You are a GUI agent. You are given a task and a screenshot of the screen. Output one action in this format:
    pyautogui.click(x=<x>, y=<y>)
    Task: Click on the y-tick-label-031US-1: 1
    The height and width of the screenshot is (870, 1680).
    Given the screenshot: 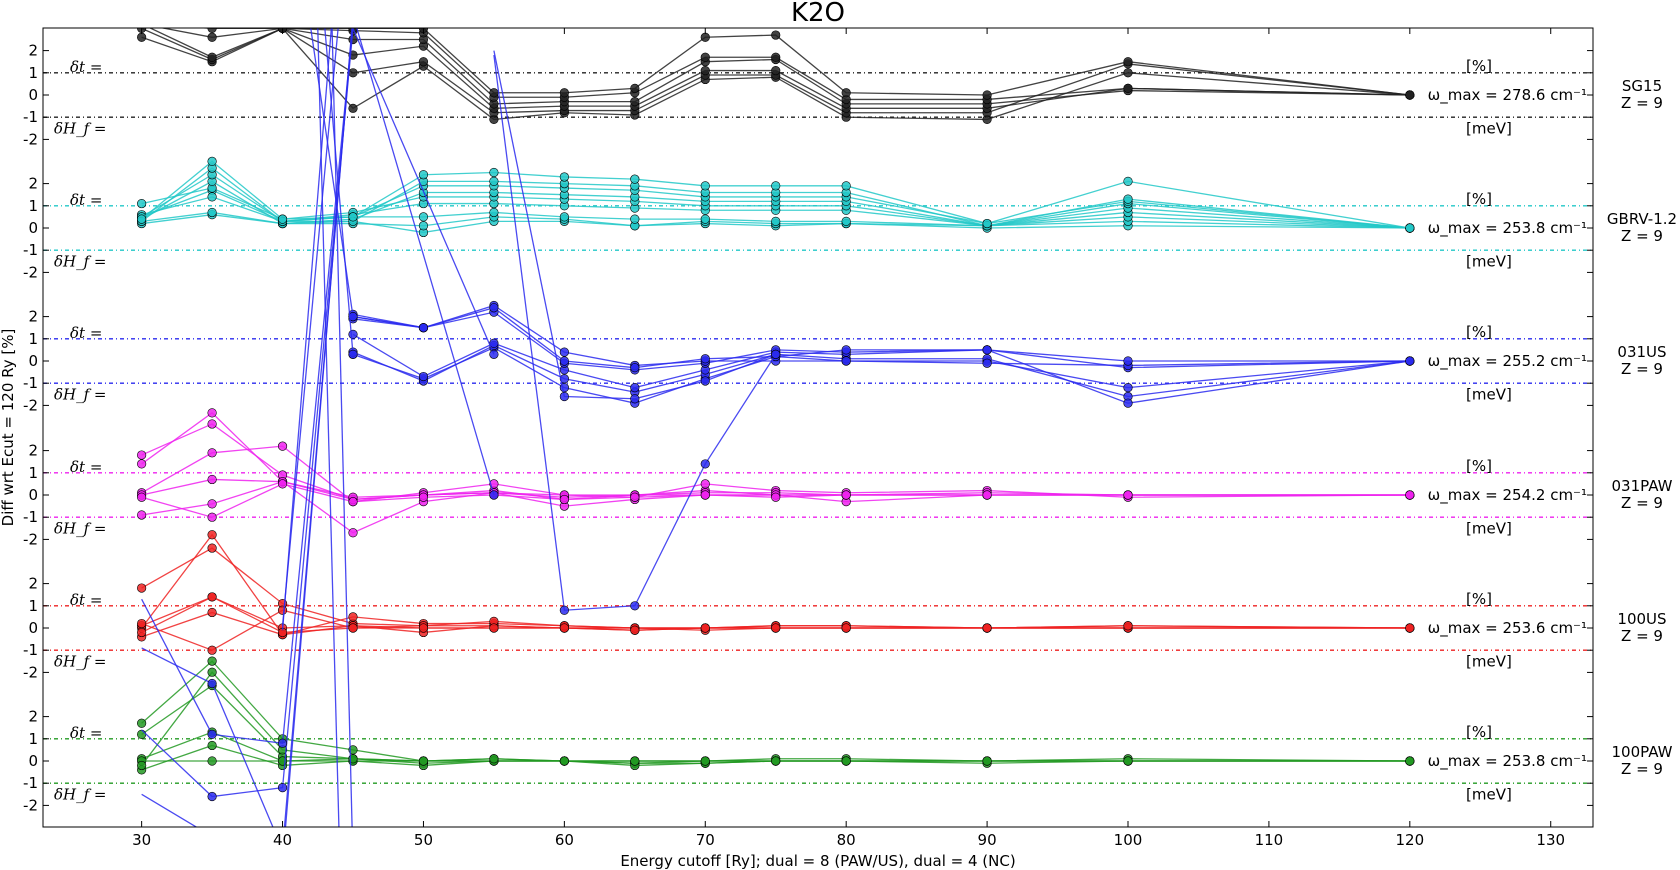 What is the action you would take?
    pyautogui.click(x=33, y=339)
    